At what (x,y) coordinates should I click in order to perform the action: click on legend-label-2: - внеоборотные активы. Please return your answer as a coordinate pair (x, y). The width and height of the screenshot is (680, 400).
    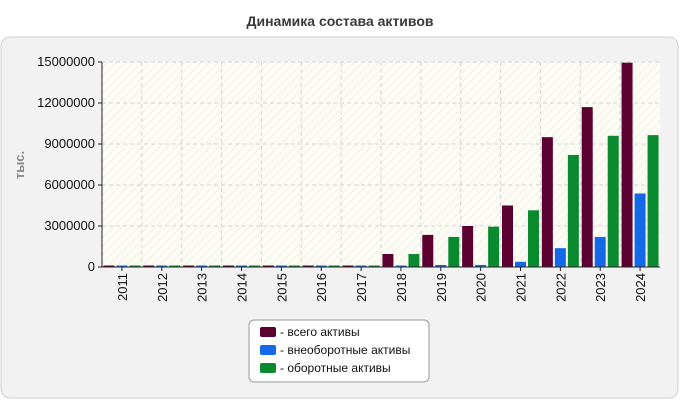
    Looking at the image, I should click on (345, 350).